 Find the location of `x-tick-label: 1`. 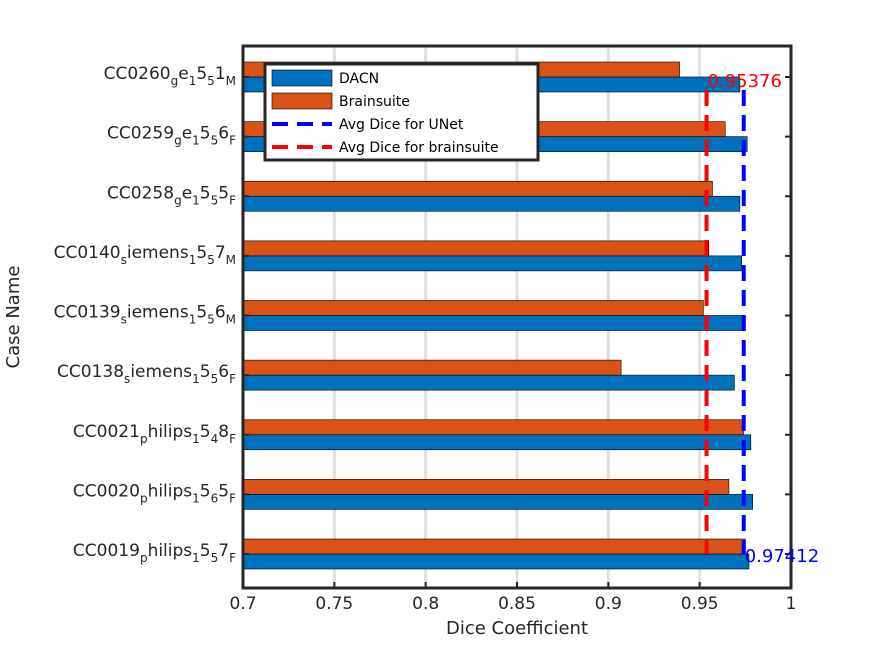

x-tick-label: 1 is located at coordinates (791, 604).